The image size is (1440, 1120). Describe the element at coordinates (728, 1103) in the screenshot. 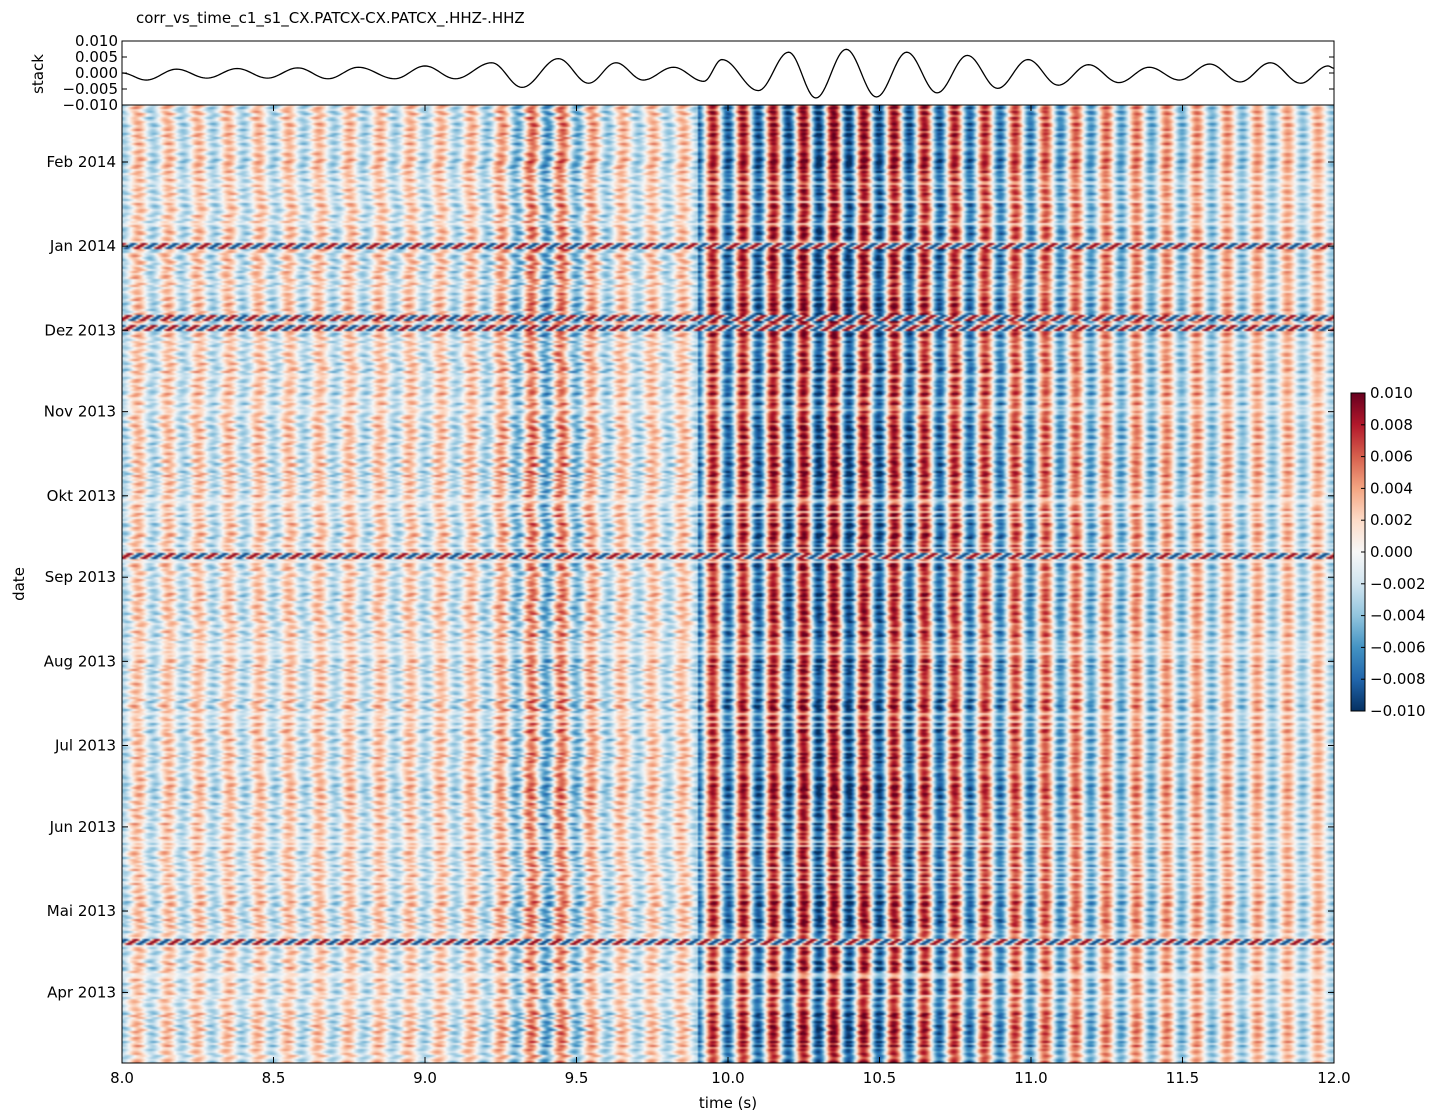

I see `heatmap-xlabel: time (s)` at that location.